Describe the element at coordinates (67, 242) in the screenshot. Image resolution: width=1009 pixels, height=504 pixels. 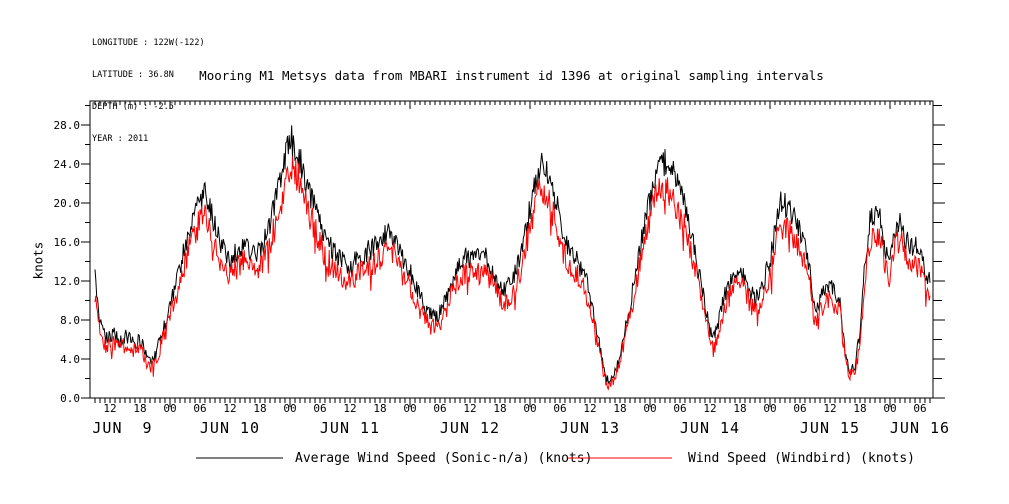
I see `y-tick-label: 16.0` at that location.